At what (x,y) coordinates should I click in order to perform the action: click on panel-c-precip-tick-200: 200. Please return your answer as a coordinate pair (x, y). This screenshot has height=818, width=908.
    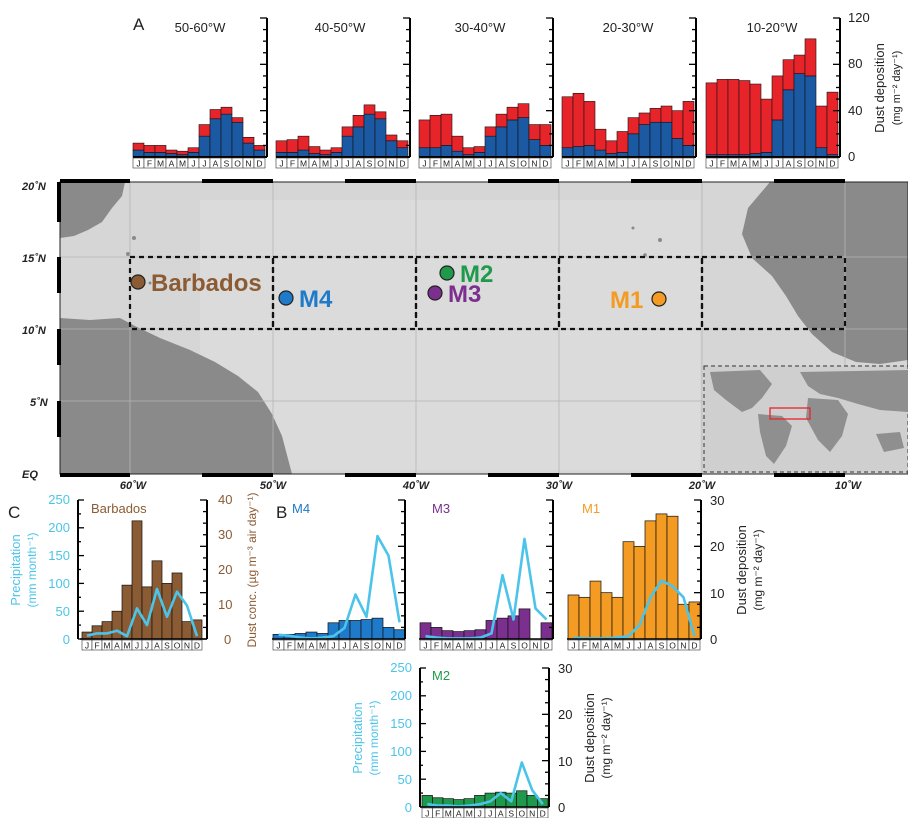
    Looking at the image, I should click on (59, 527).